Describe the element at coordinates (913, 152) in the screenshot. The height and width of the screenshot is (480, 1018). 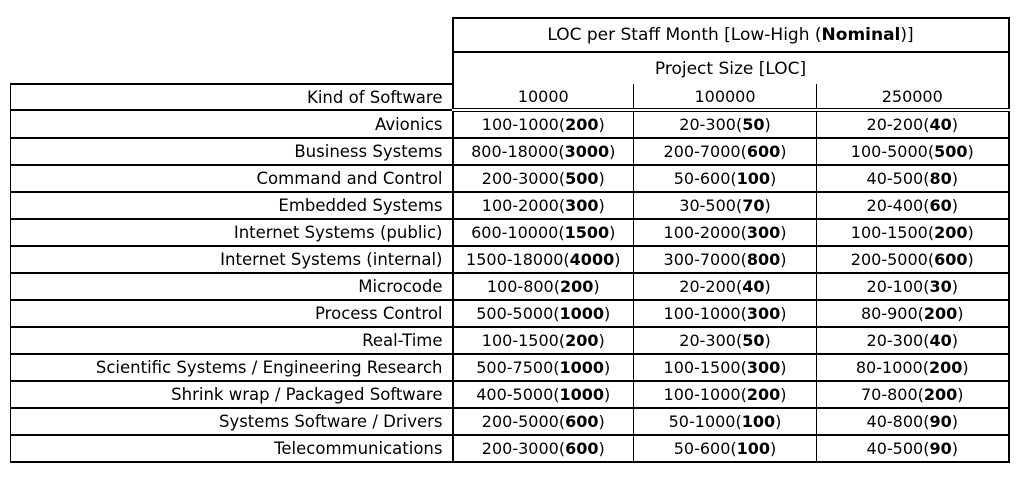
I see `loc-range-cell: 100-5000(500)` at that location.